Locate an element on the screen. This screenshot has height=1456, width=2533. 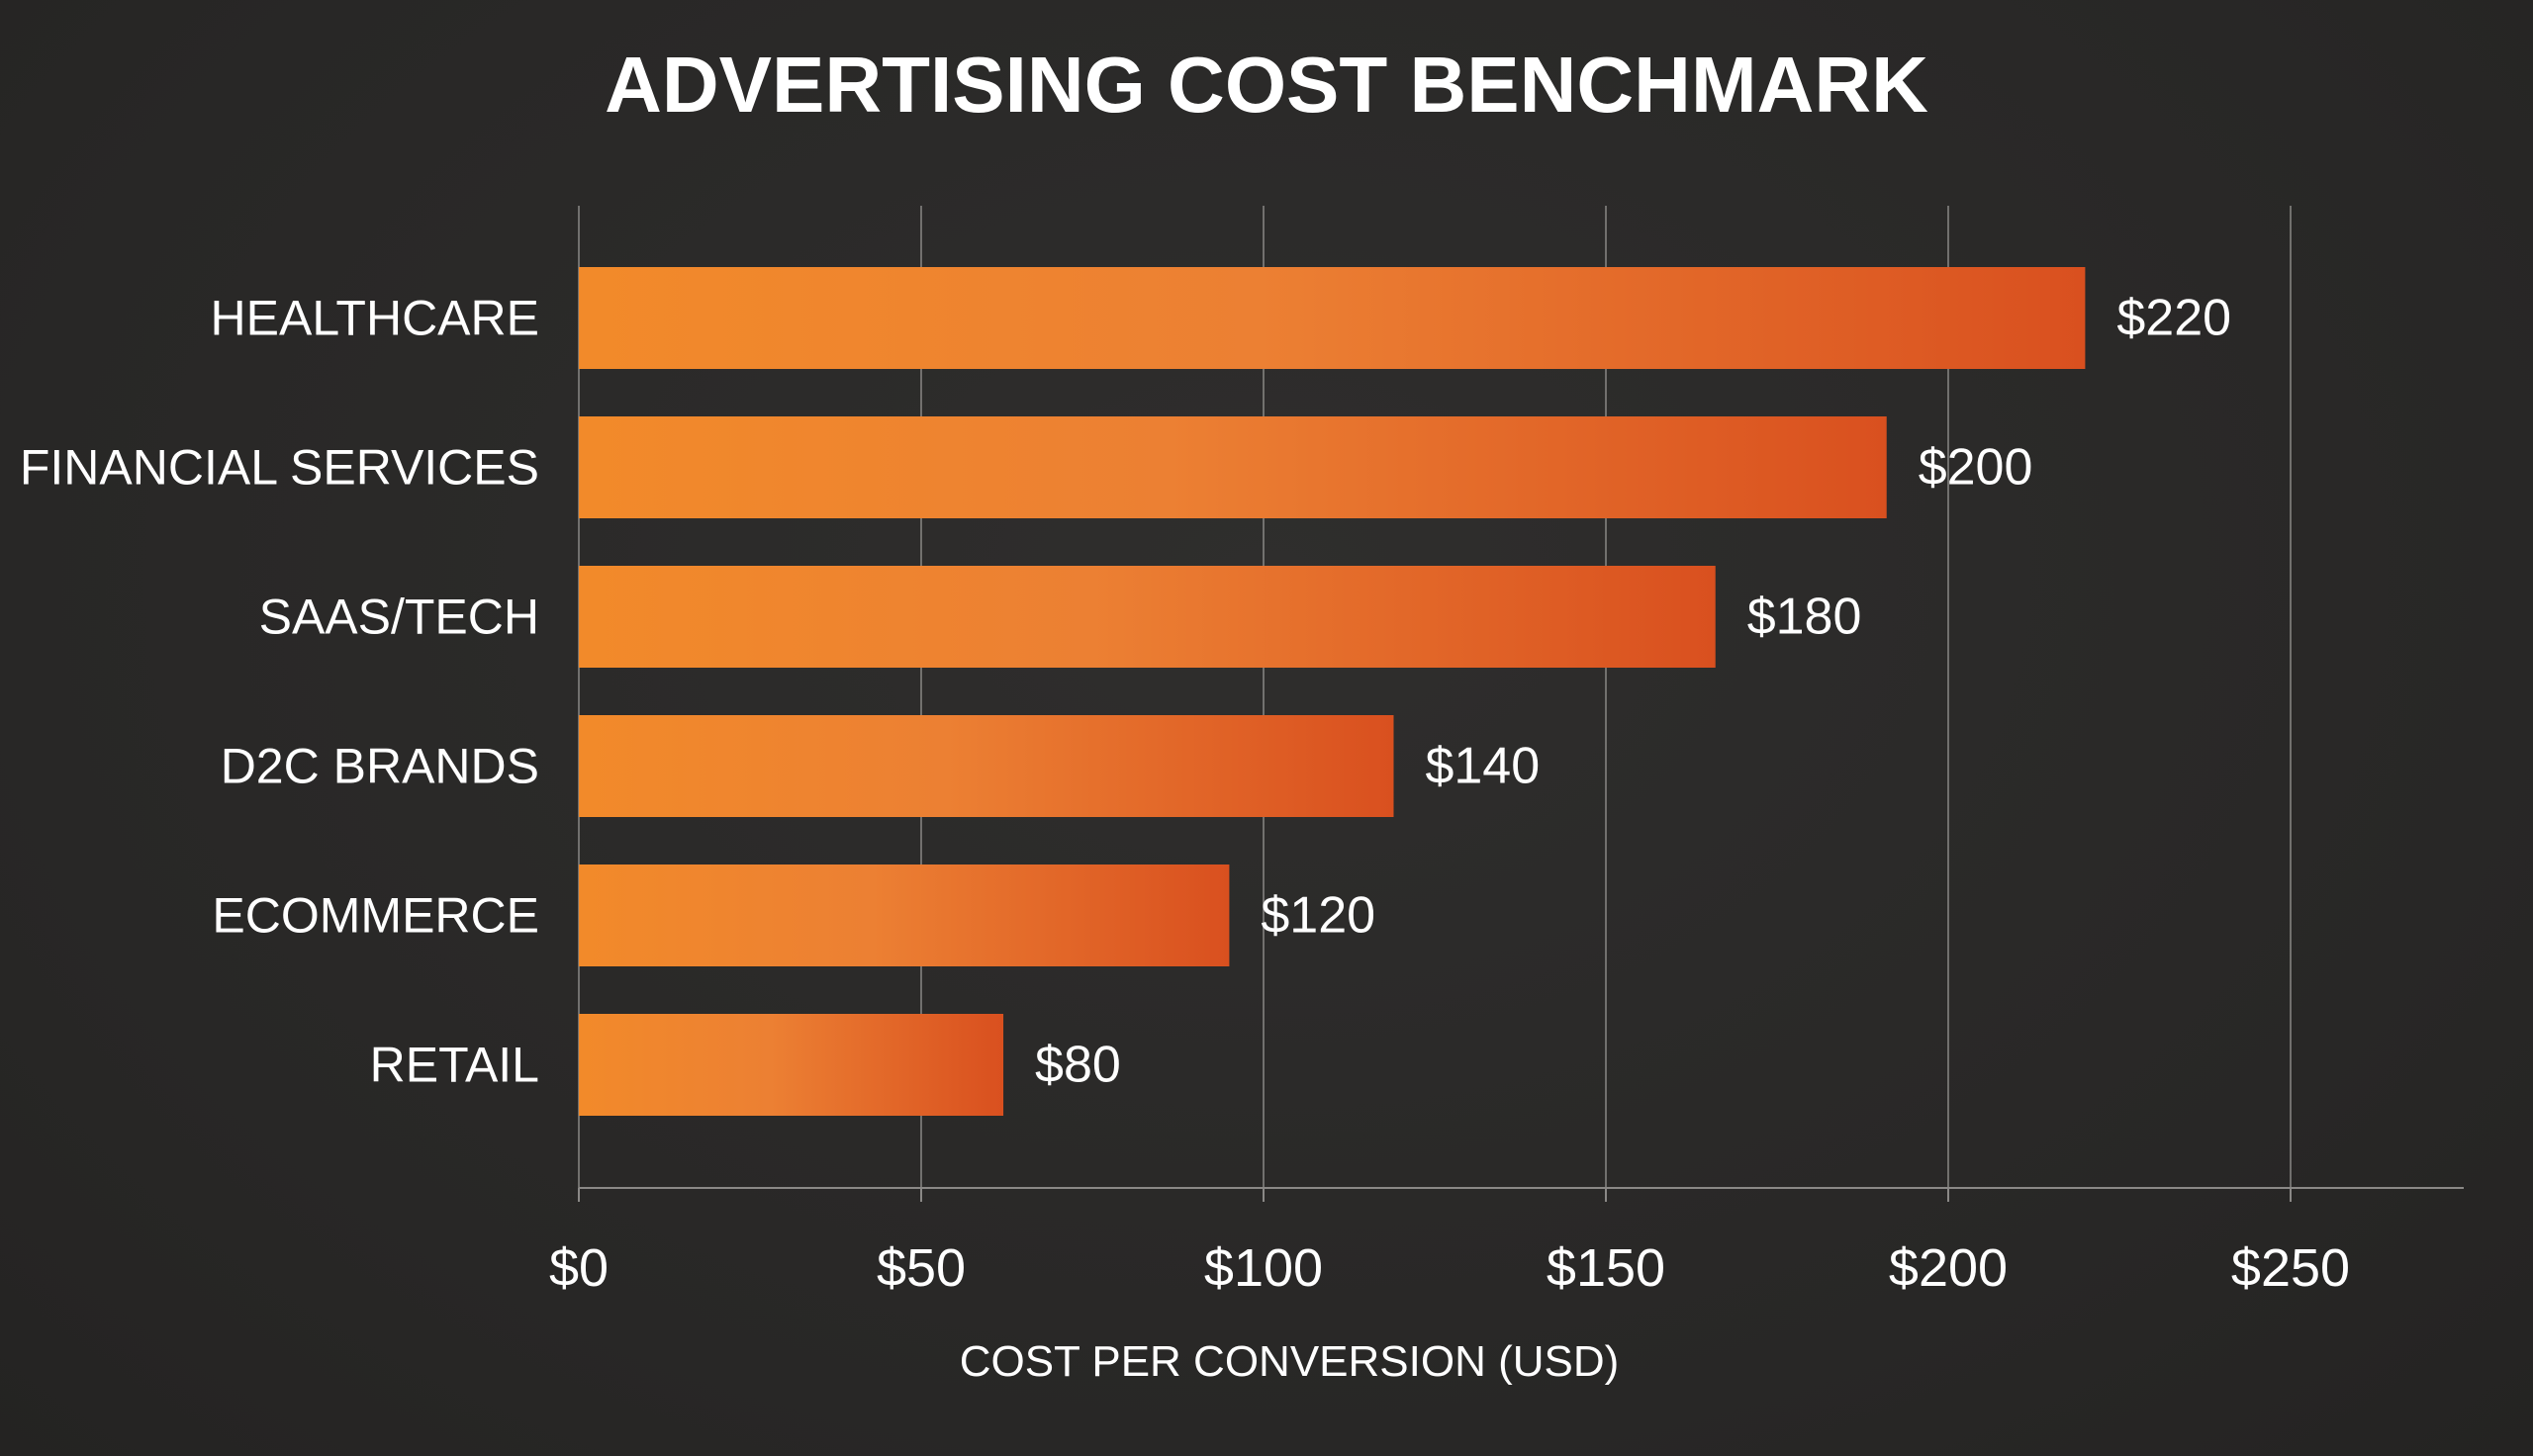
bar-d2c-brands is located at coordinates (986, 766).